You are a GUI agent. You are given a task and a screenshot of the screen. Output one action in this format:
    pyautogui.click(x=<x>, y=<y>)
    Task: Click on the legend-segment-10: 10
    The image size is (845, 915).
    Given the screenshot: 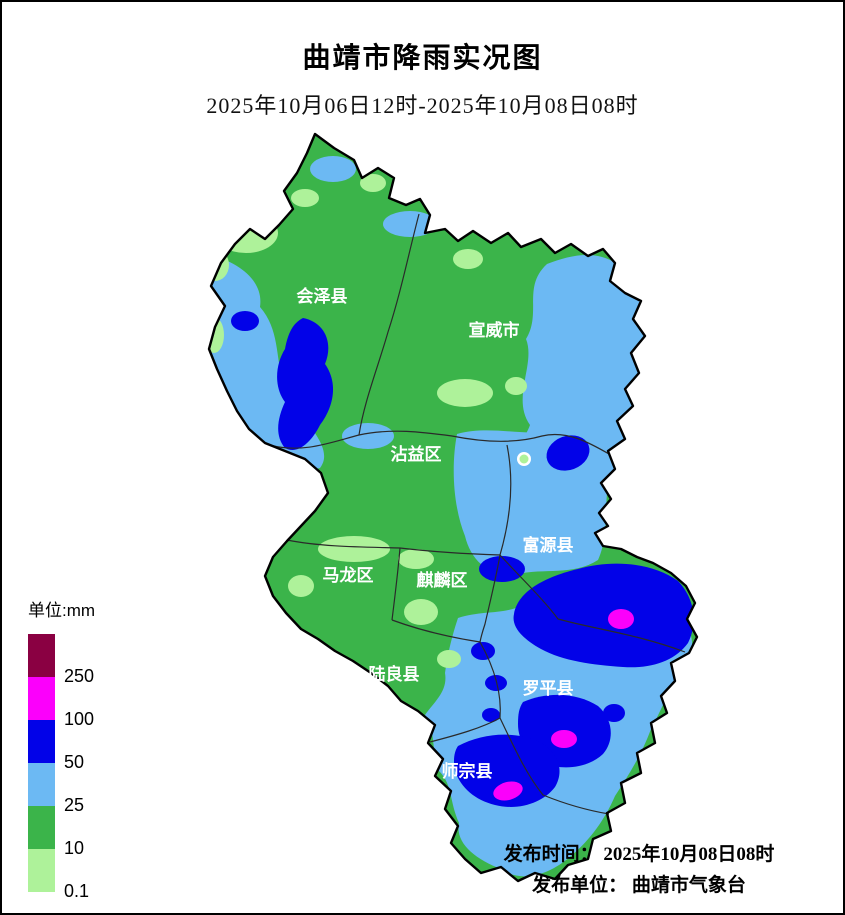 What is the action you would take?
    pyautogui.click(x=56, y=832)
    